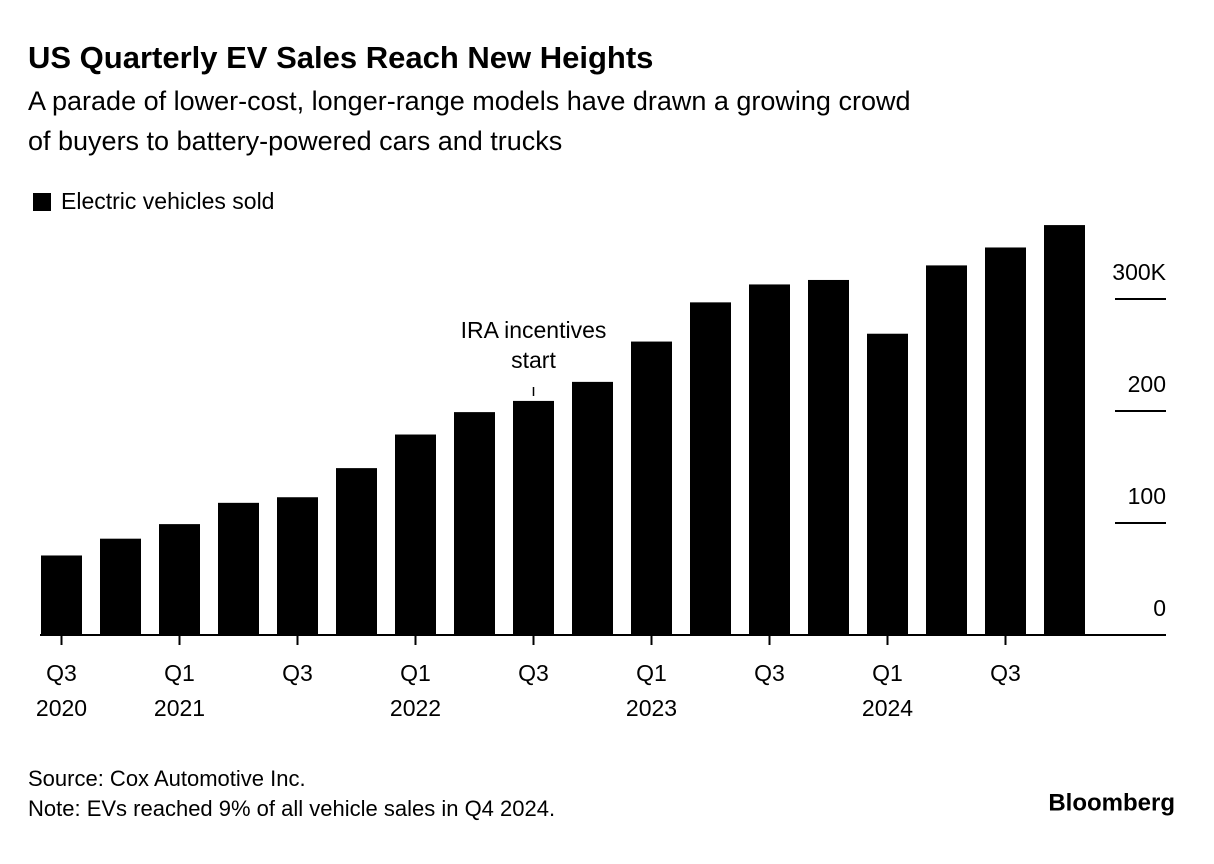  I want to click on x-tick-label: 2020, so click(61, 708).